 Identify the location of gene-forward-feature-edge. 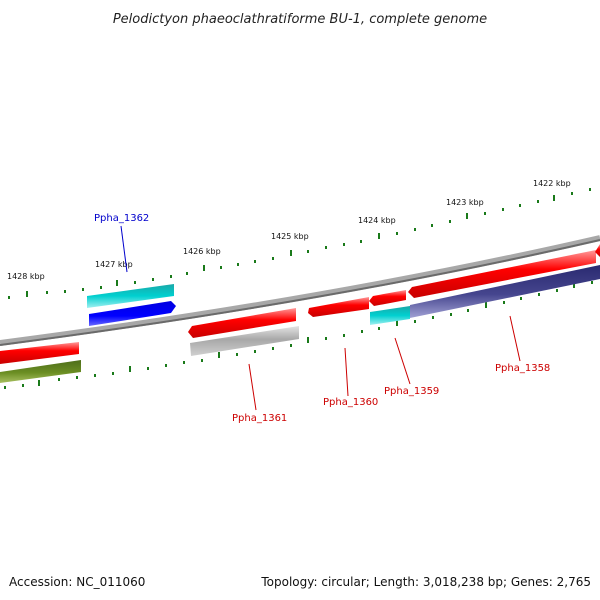
(597, 250).